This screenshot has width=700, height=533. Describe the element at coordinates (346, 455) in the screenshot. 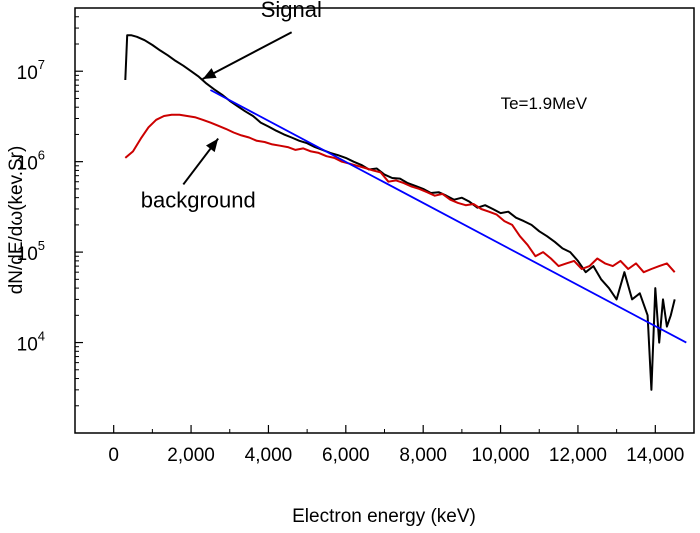

I see `x-tick-label: 6,000` at that location.